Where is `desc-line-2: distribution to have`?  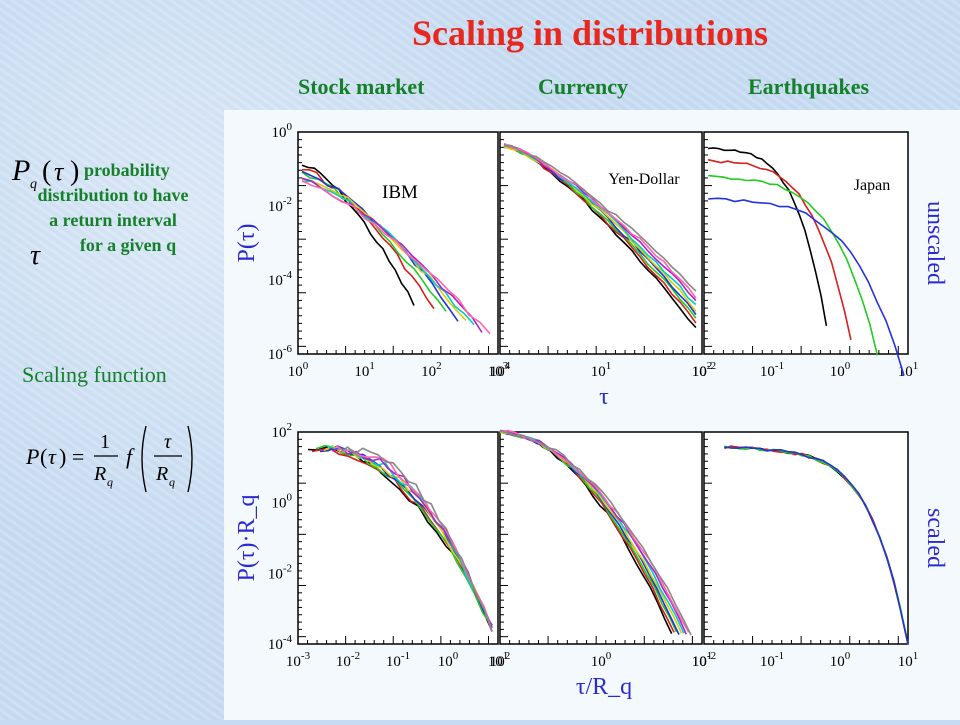
desc-line-2: distribution to have is located at coordinates (113, 195).